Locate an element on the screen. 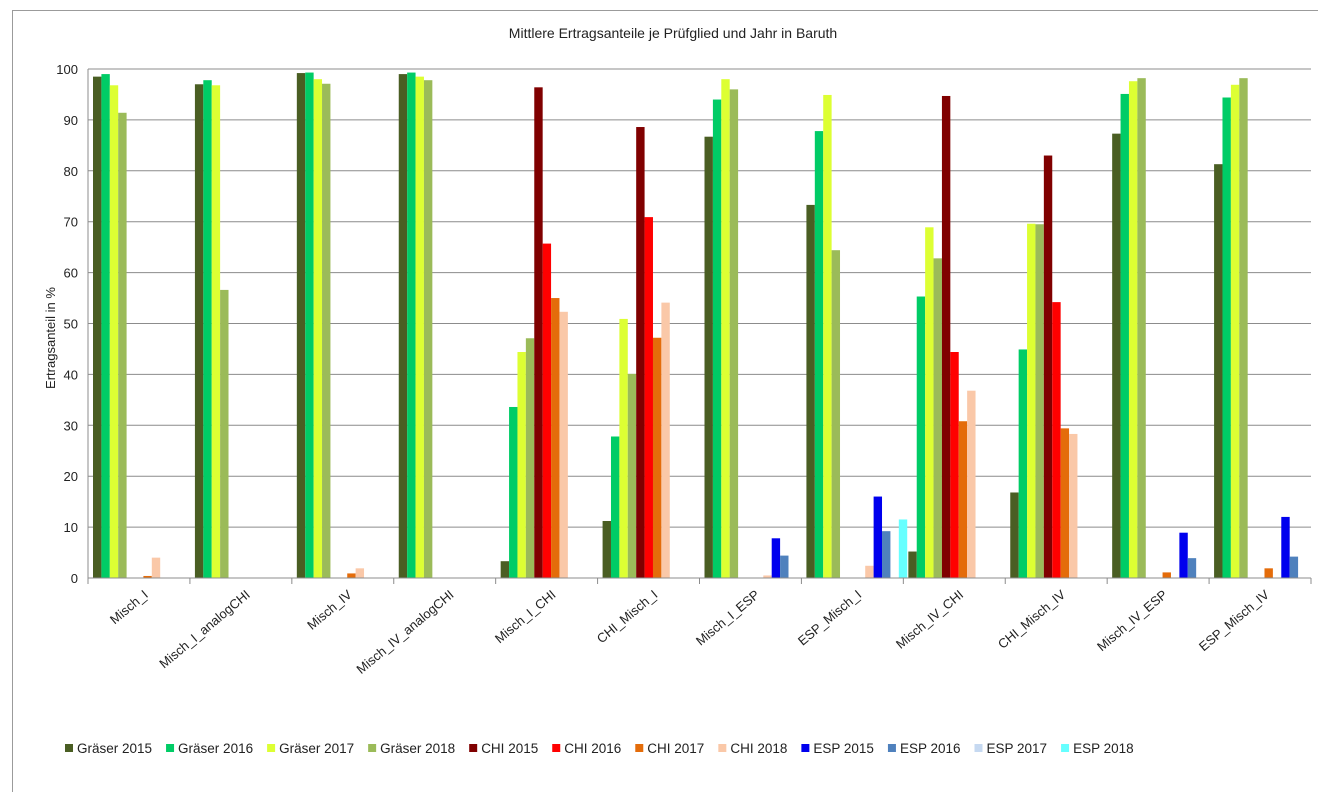 The width and height of the screenshot is (1320, 794). y-axis-ticks: 0 10 20 30 40 50 60 70 80 90 100 is located at coordinates (67, 324).